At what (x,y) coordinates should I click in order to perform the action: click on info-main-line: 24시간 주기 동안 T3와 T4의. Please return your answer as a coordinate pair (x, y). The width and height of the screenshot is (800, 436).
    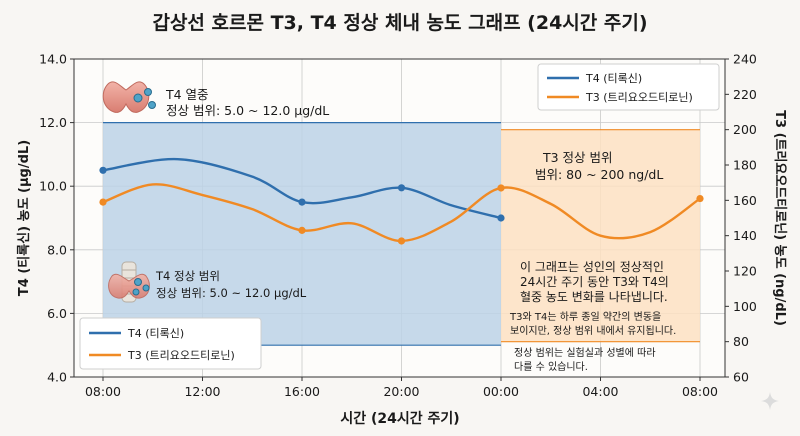
    Looking at the image, I should click on (594, 282).